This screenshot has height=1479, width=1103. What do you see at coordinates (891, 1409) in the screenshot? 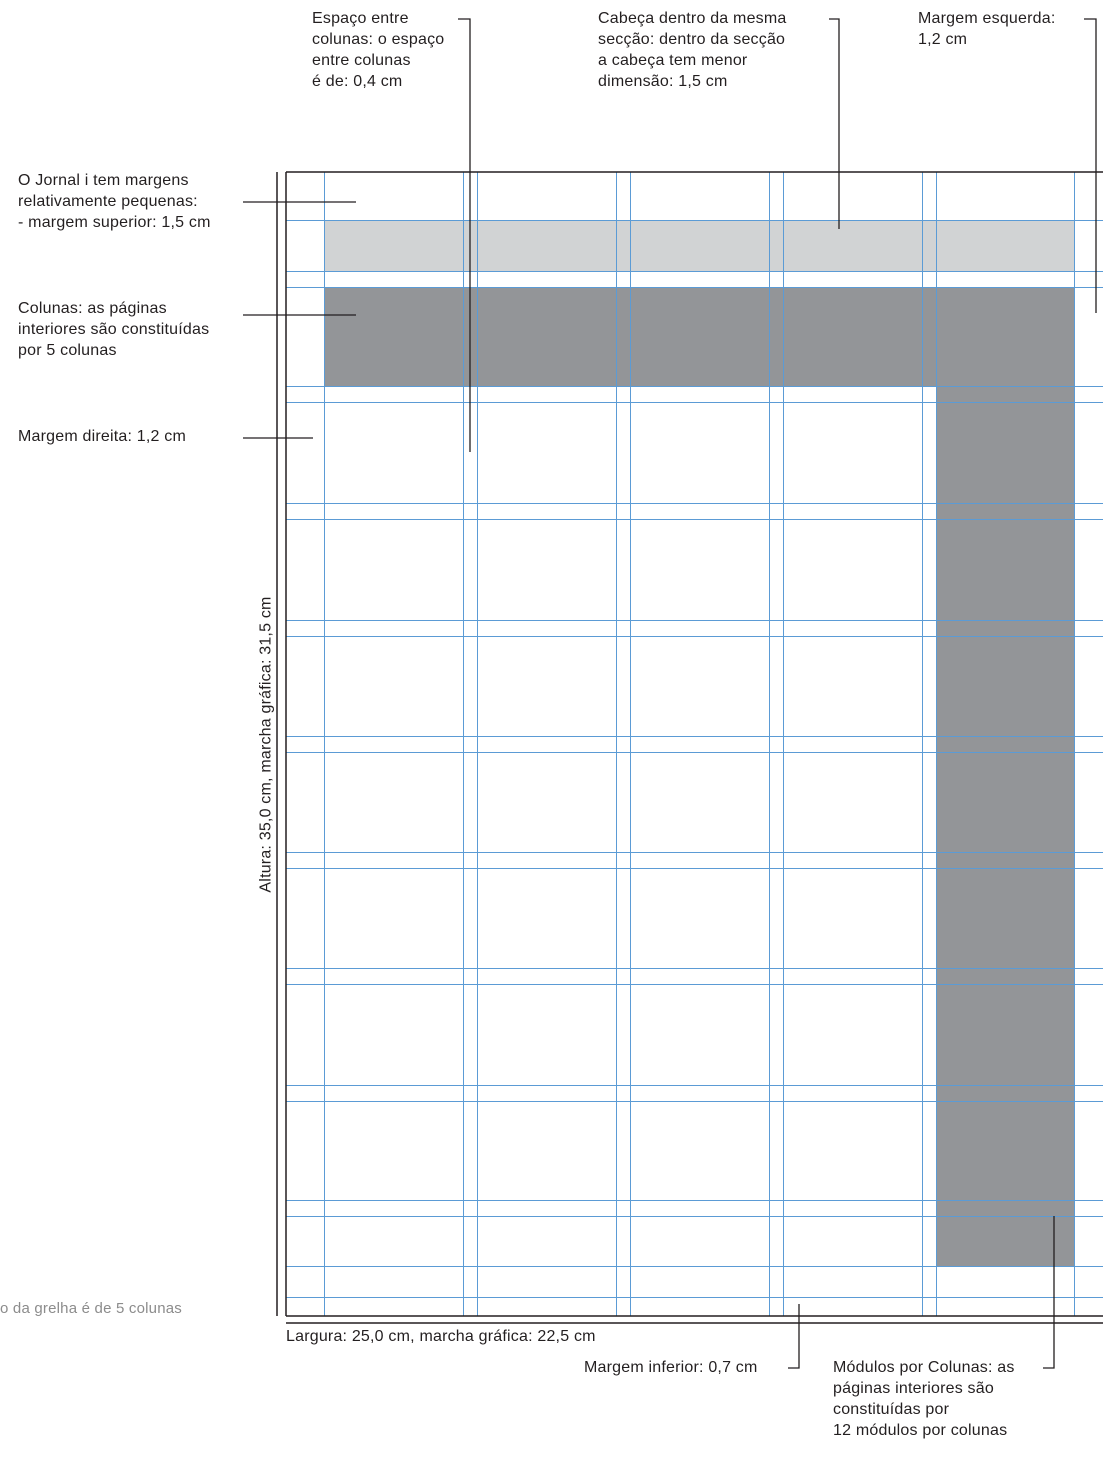
I see `note-line: constituídas por` at bounding box center [891, 1409].